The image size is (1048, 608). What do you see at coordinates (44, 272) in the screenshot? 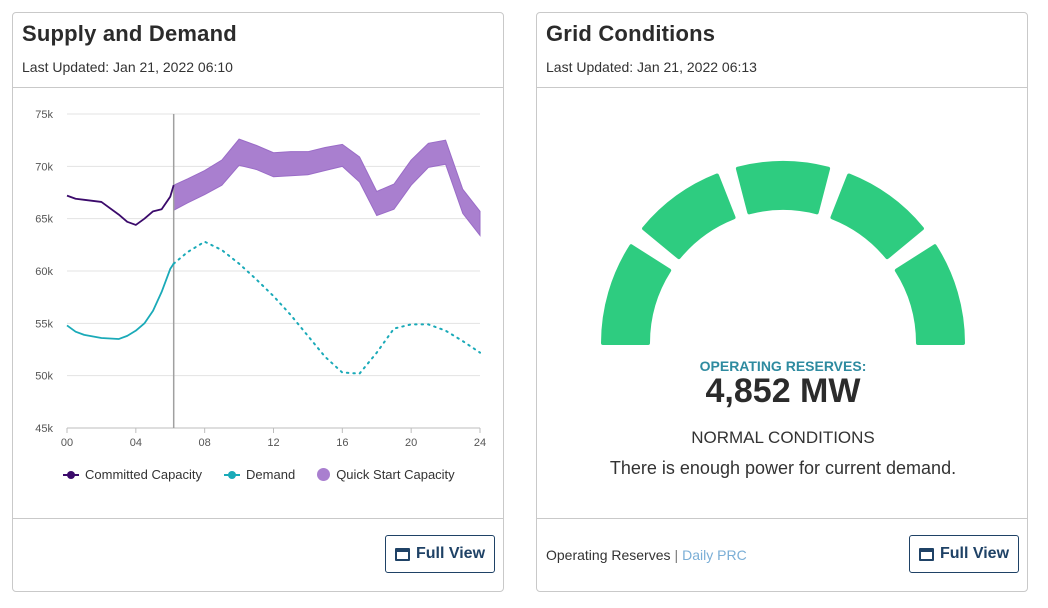
I see `y-tick-label: 60k` at bounding box center [44, 272].